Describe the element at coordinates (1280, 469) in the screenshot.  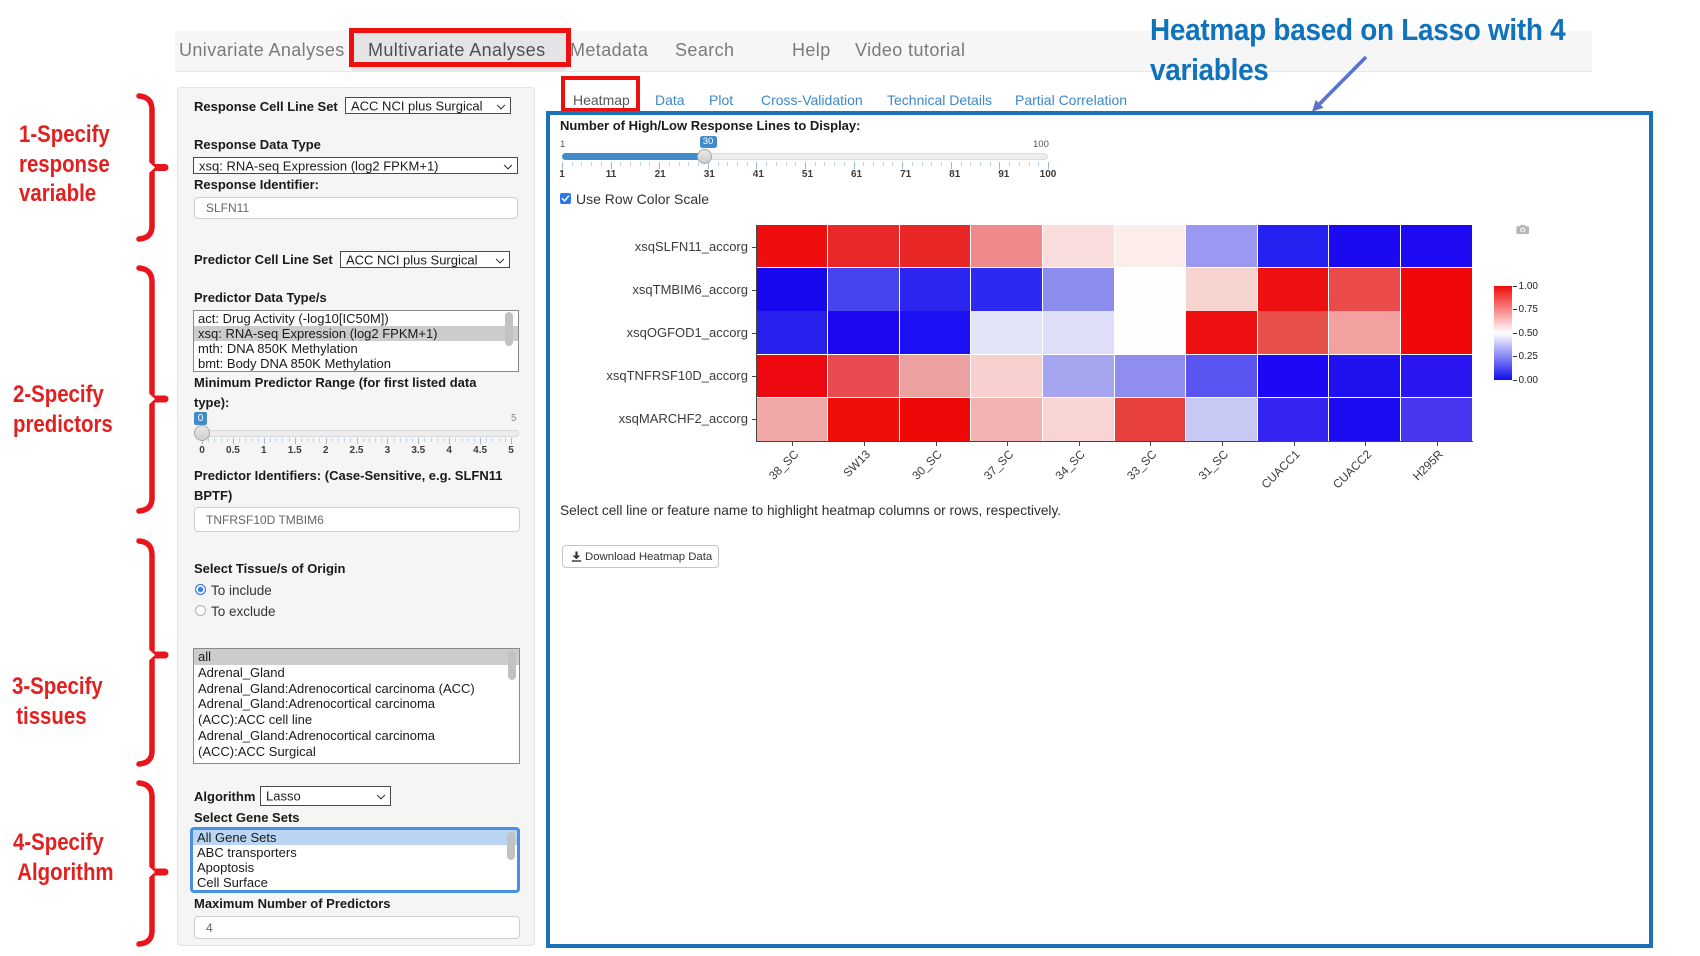
I see `svg-text: CUACC1` at that location.